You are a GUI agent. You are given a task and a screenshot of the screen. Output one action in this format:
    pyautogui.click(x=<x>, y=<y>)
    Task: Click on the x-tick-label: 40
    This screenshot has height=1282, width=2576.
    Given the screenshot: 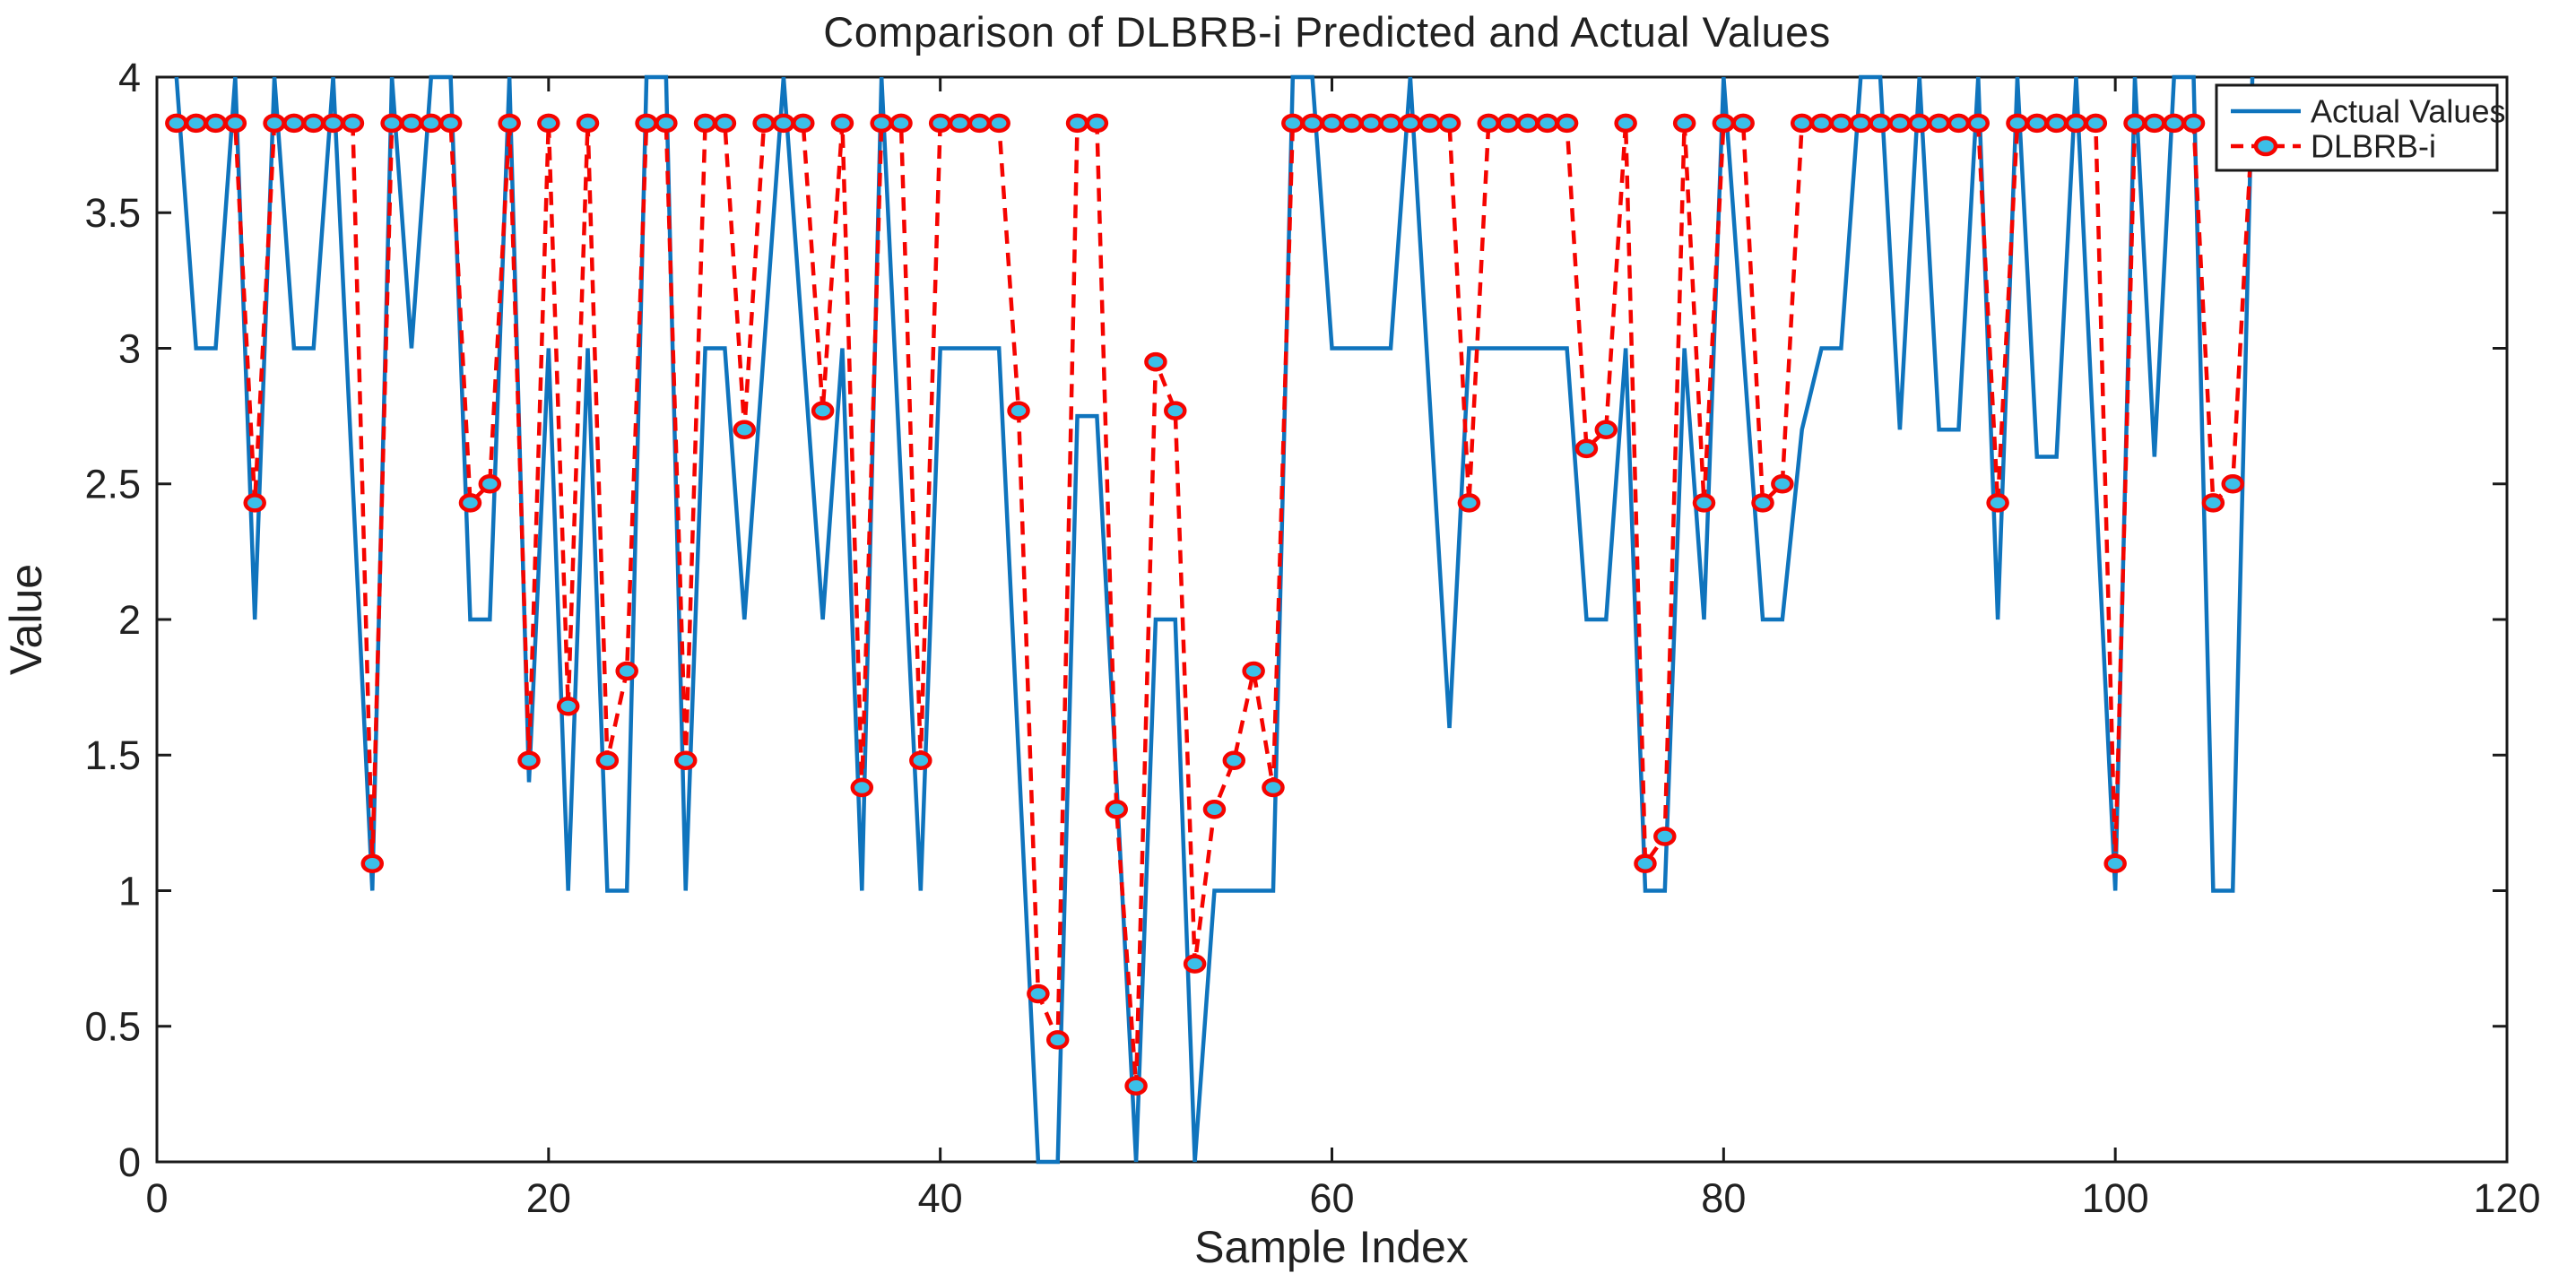 What is the action you would take?
    pyautogui.click(x=940, y=1198)
    